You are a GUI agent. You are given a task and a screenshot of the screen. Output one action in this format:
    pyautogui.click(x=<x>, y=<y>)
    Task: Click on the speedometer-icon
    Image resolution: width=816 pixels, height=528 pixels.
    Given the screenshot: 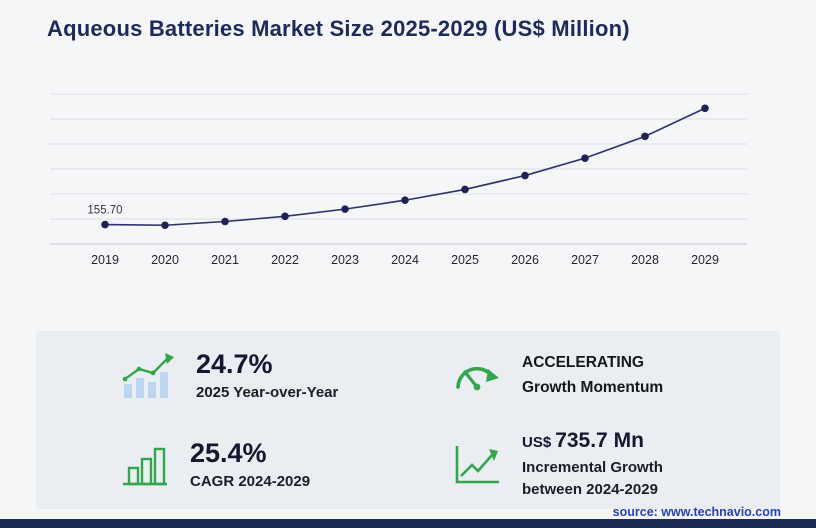 What is the action you would take?
    pyautogui.click(x=477, y=378)
    